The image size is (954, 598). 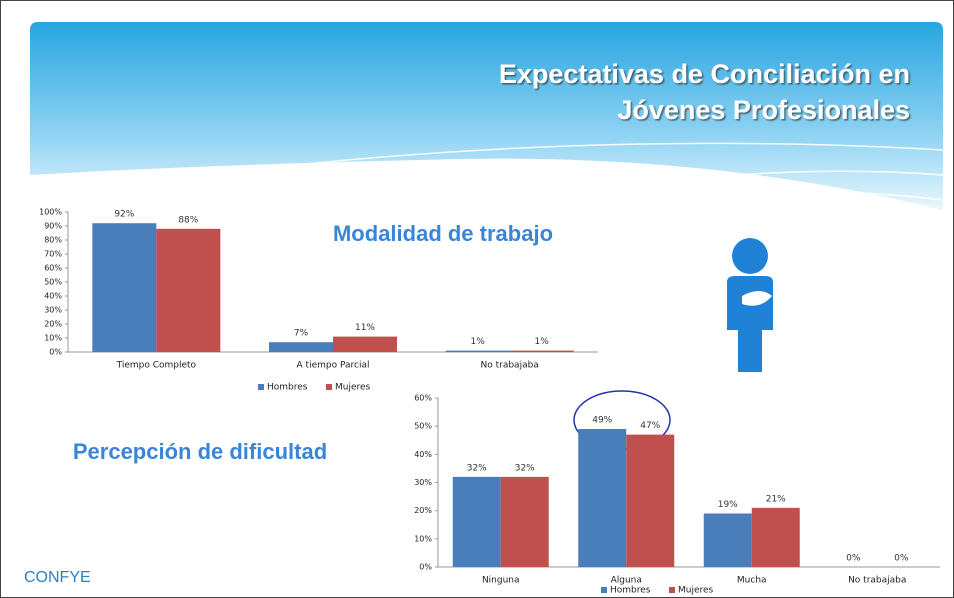 I want to click on y-tick-label: 100%, so click(x=50, y=212).